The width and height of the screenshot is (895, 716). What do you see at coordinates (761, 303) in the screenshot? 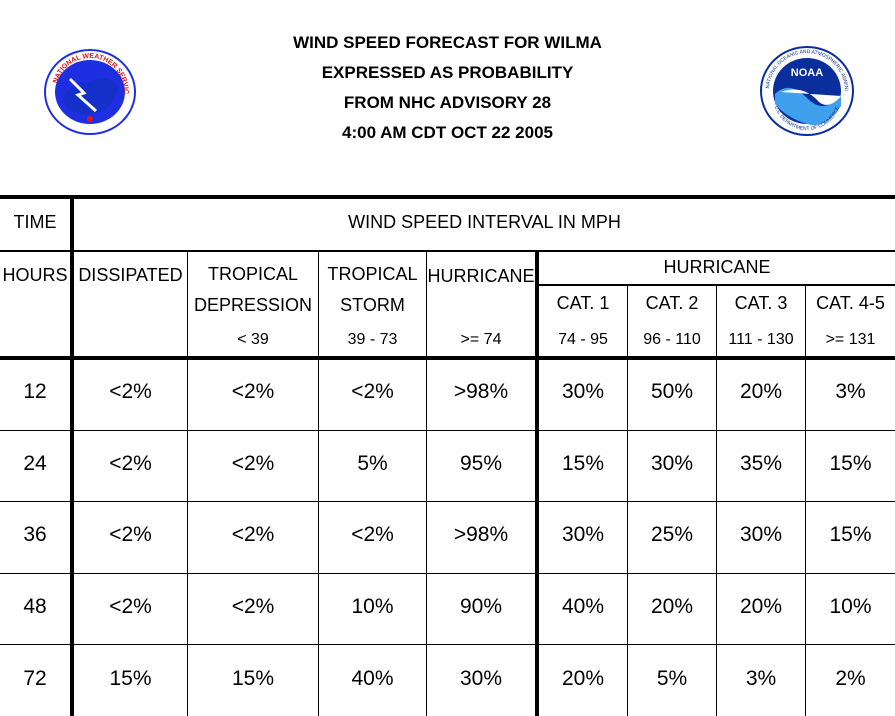
I see `cat3-header: CAT. 3` at bounding box center [761, 303].